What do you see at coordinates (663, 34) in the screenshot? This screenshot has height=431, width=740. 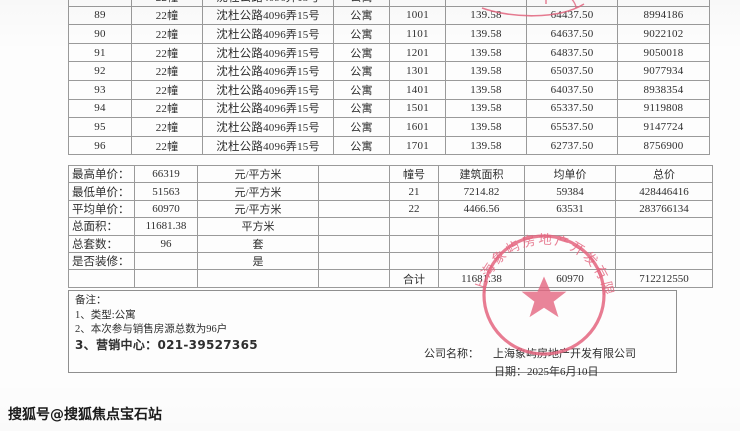 I see `cell-total: 9022102` at bounding box center [663, 34].